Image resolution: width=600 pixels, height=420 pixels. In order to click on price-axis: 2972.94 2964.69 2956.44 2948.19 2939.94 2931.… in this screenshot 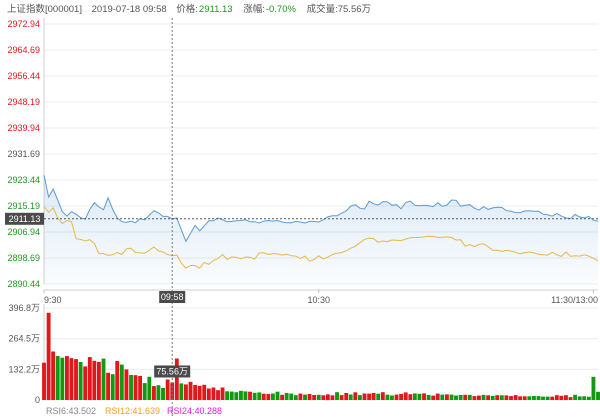, I will do `click(23, 154)`.